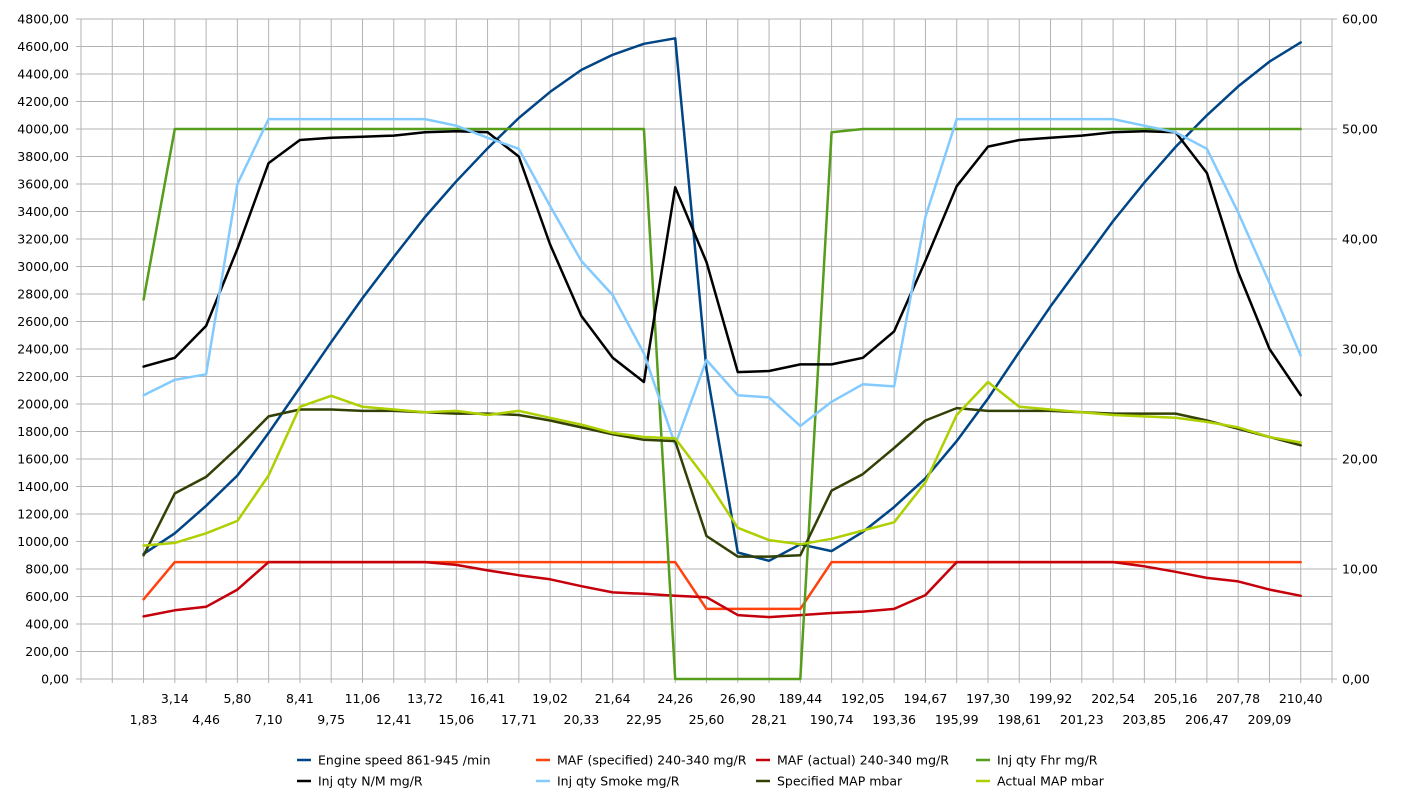 This screenshot has height=804, width=1404. I want to click on x-tick-label: 17,71, so click(519, 719).